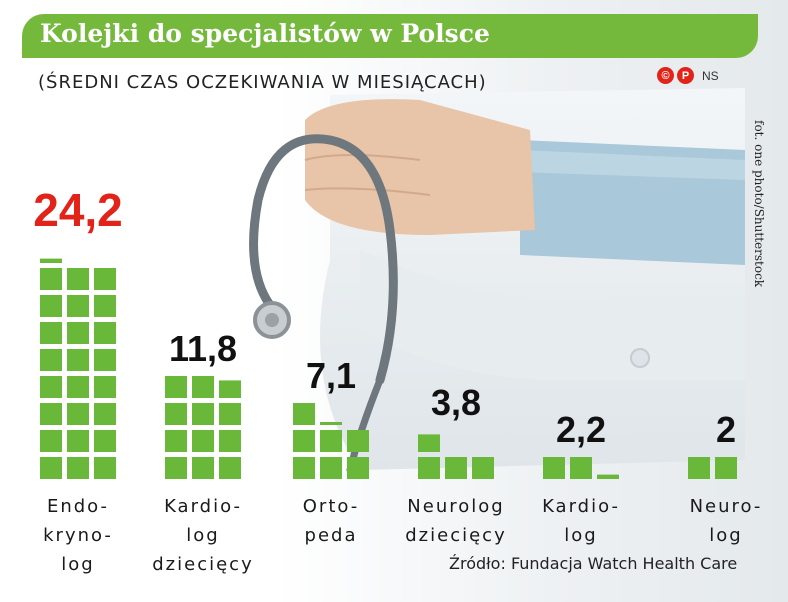  I want to click on p-mark-icon: P, so click(685, 75).